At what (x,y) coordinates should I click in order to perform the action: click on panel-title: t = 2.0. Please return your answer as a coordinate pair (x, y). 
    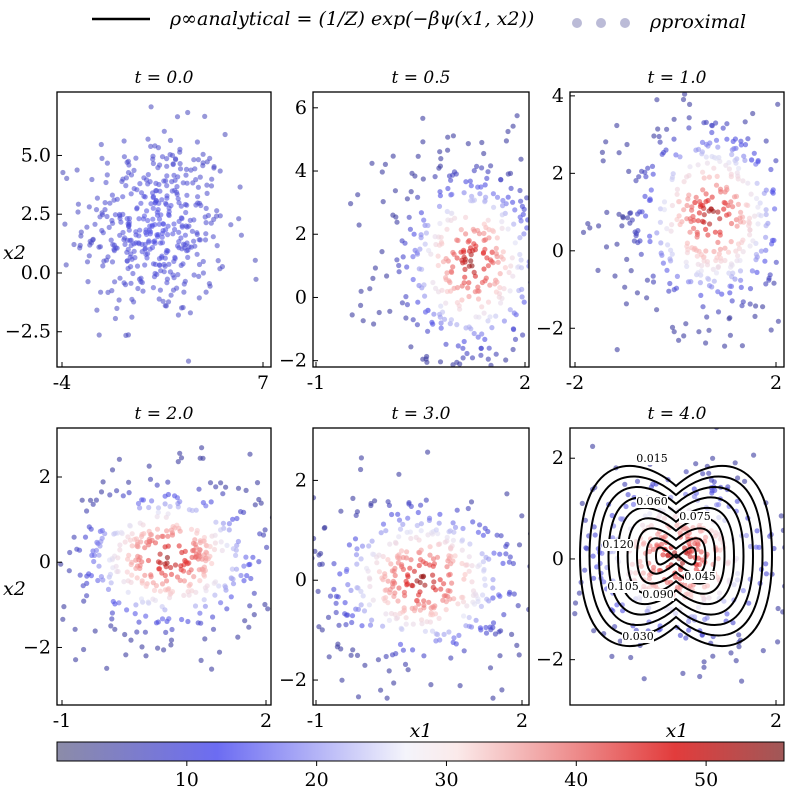
    Looking at the image, I should click on (164, 414).